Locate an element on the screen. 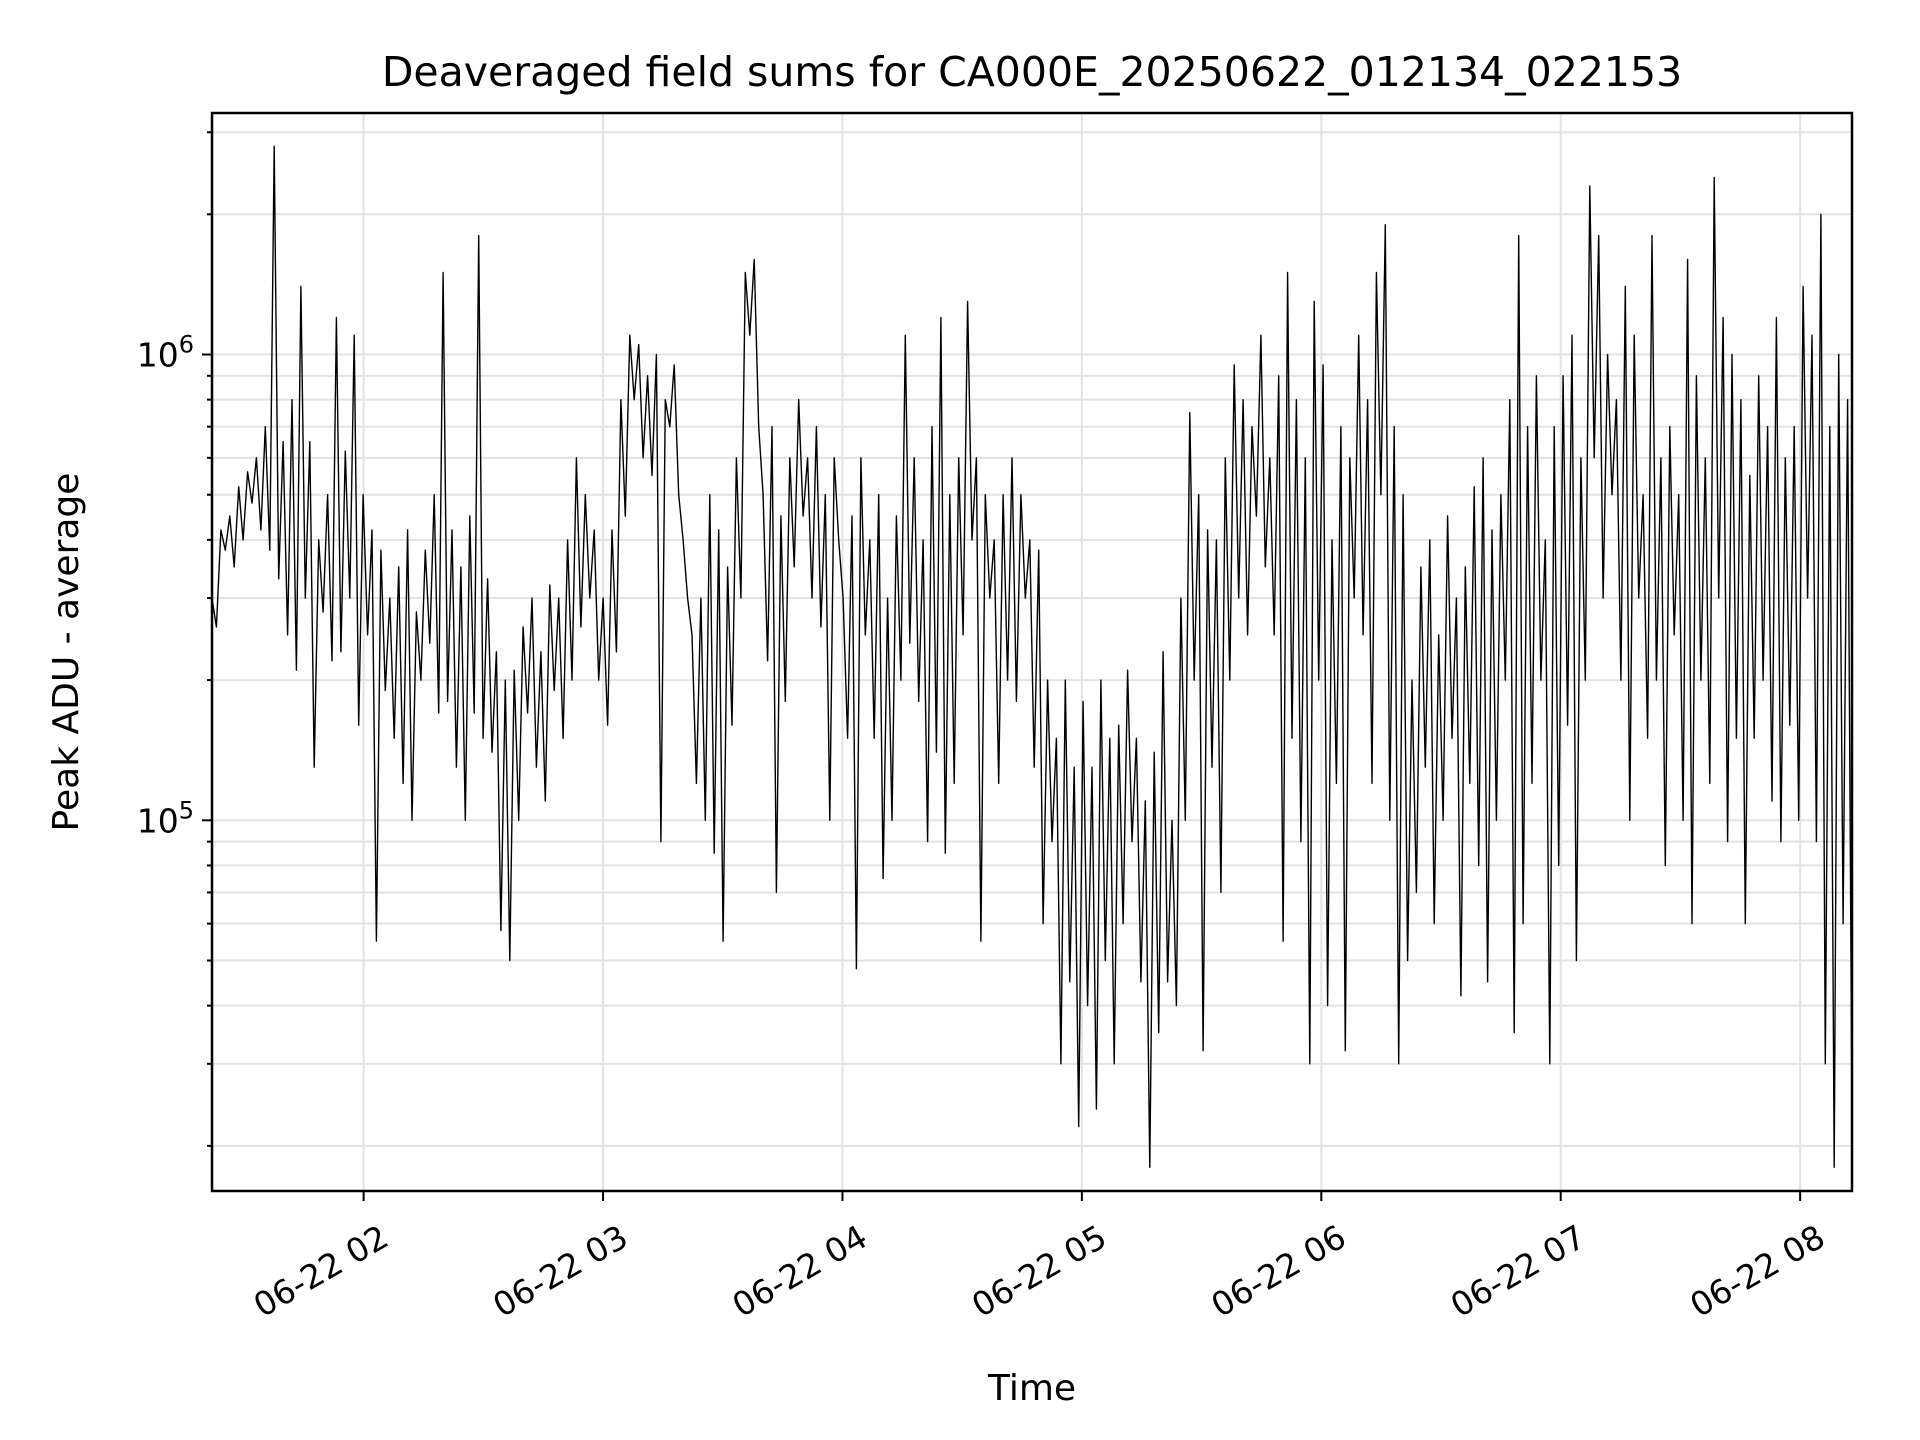 The image size is (1920, 1440). y-axis-label: Peak ADU - average is located at coordinates (66, 652).